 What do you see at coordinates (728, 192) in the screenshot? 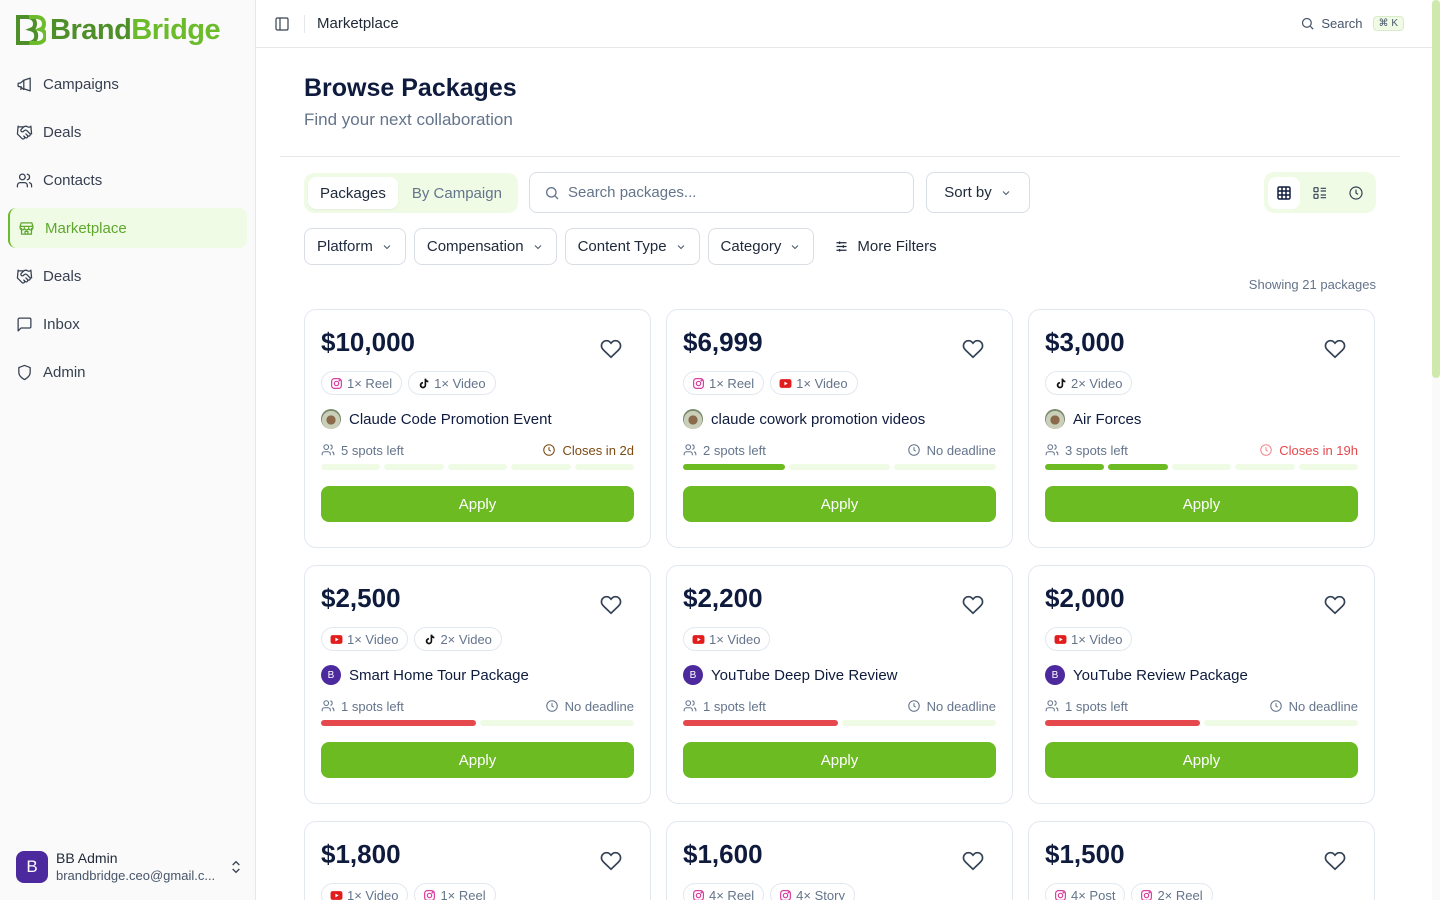
I see `search-input` at bounding box center [728, 192].